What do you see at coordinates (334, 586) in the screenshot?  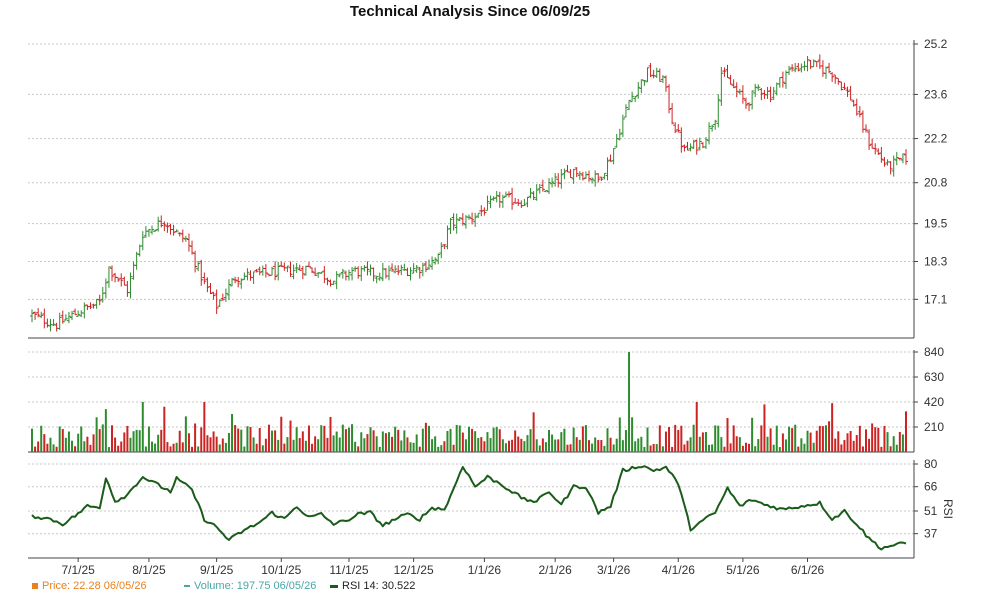 I see `rsi-legend-icon` at bounding box center [334, 586].